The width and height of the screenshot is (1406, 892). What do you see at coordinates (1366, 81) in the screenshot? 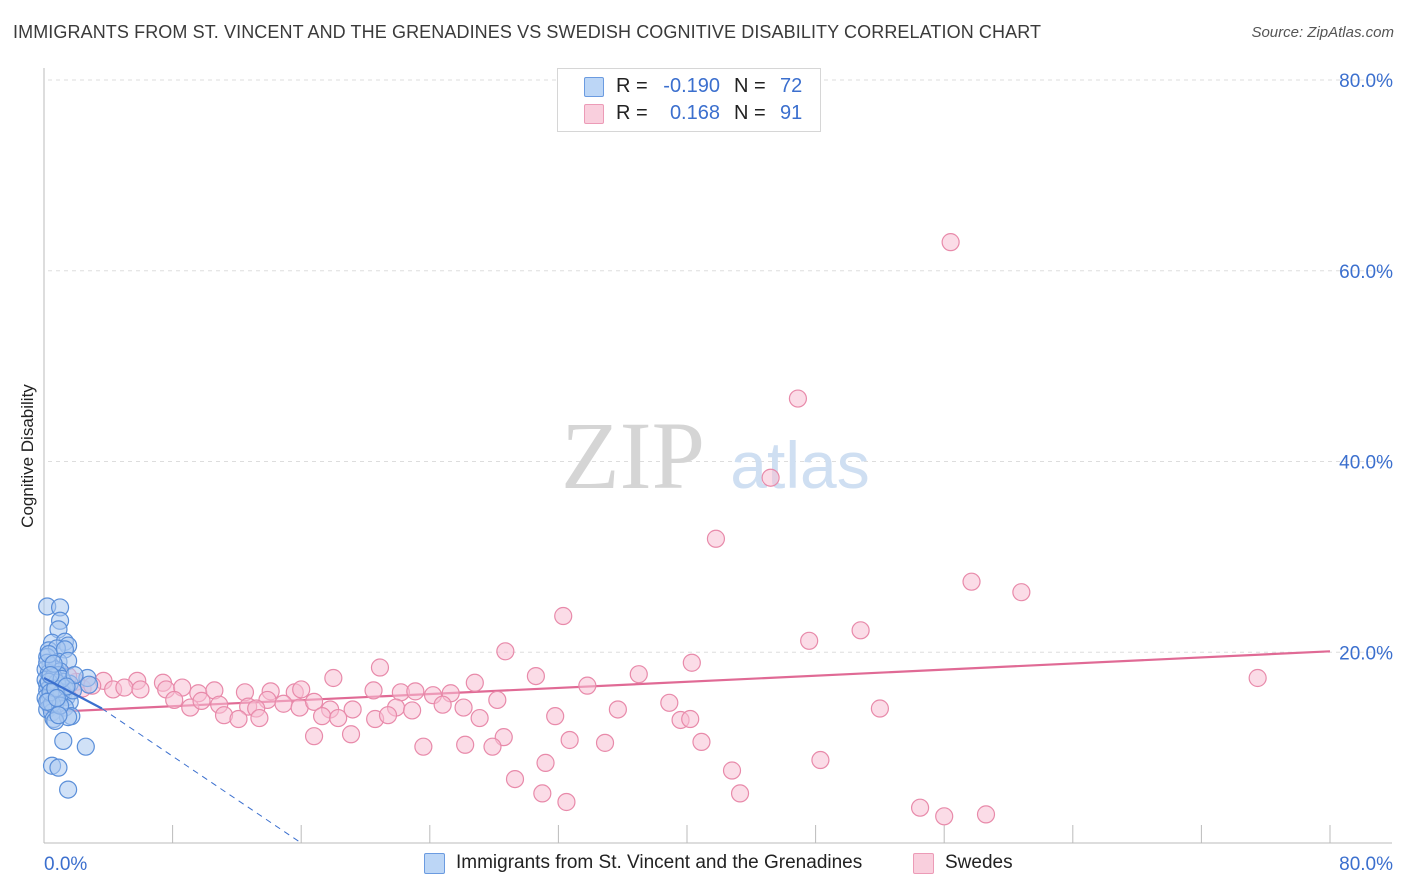
I see `y-tick-label-3: 80.0%` at bounding box center [1366, 81].